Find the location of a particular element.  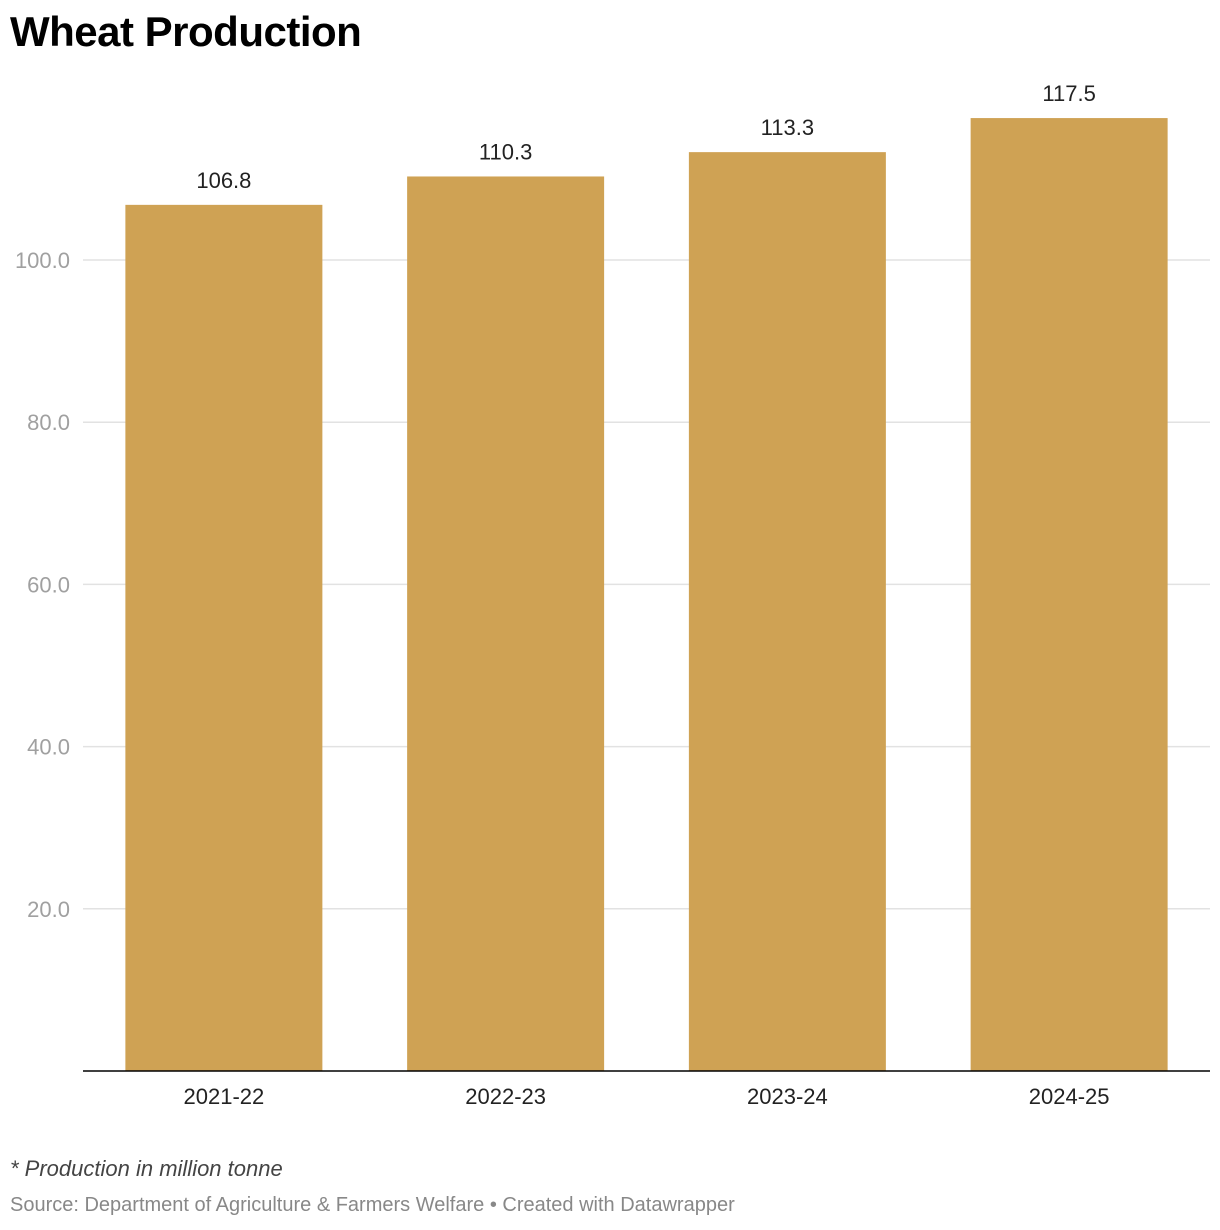

y-axis-tick-labels: 20.0 40.0 60.0 80.0 100.0 is located at coordinates (42, 585).